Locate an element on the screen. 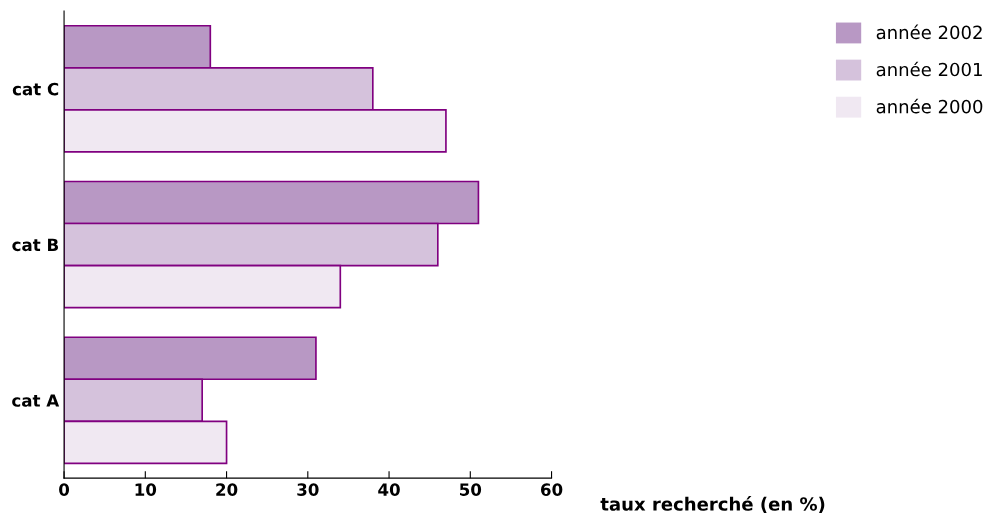 Image resolution: width=1001 pixels, height=522 pixels. x-tick-label: 40 is located at coordinates (389, 489).